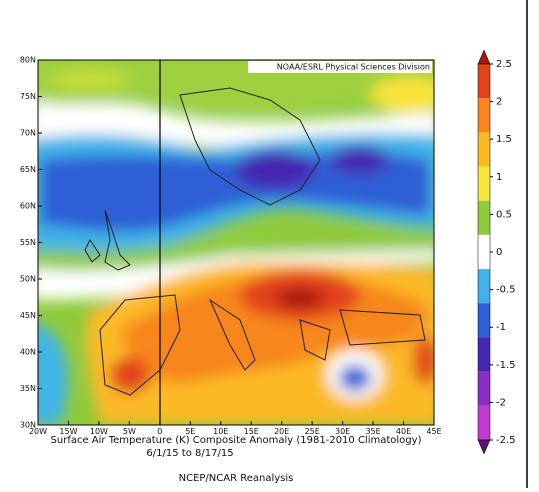 Image resolution: width=539 pixels, height=492 pixels. What do you see at coordinates (484, 447) in the screenshot?
I see `colorbar-arrow-bottom` at bounding box center [484, 447].